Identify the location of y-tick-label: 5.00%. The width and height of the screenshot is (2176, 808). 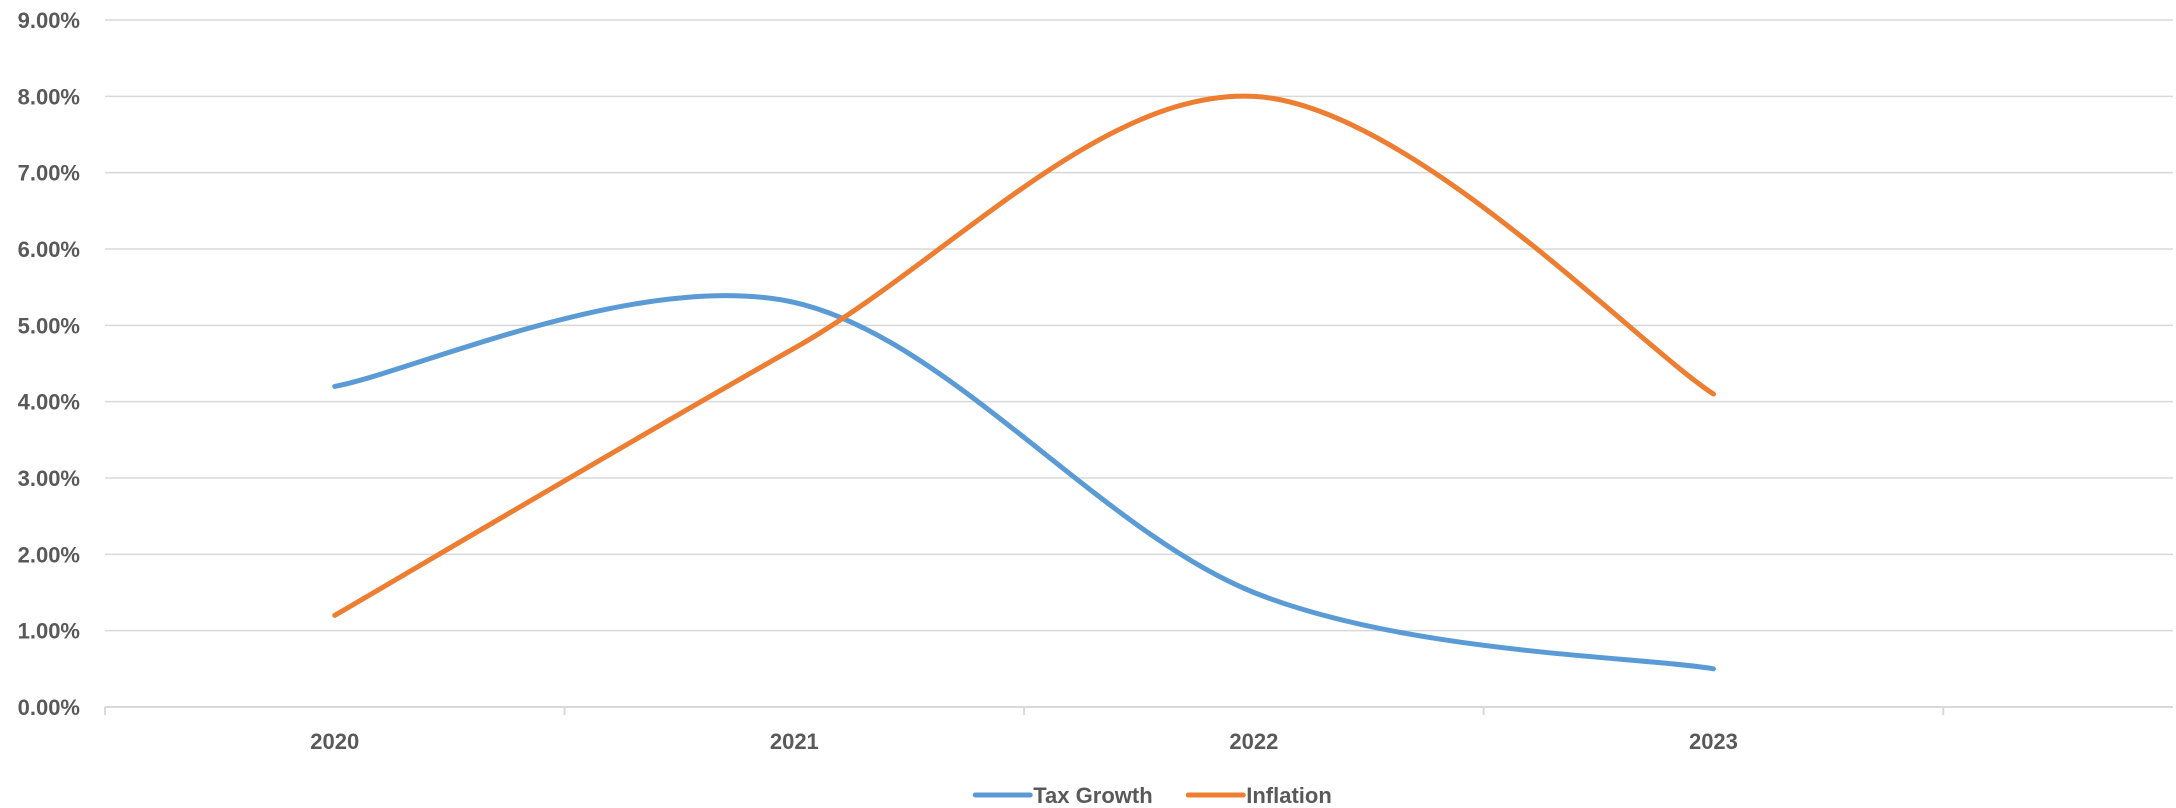
(49, 325).